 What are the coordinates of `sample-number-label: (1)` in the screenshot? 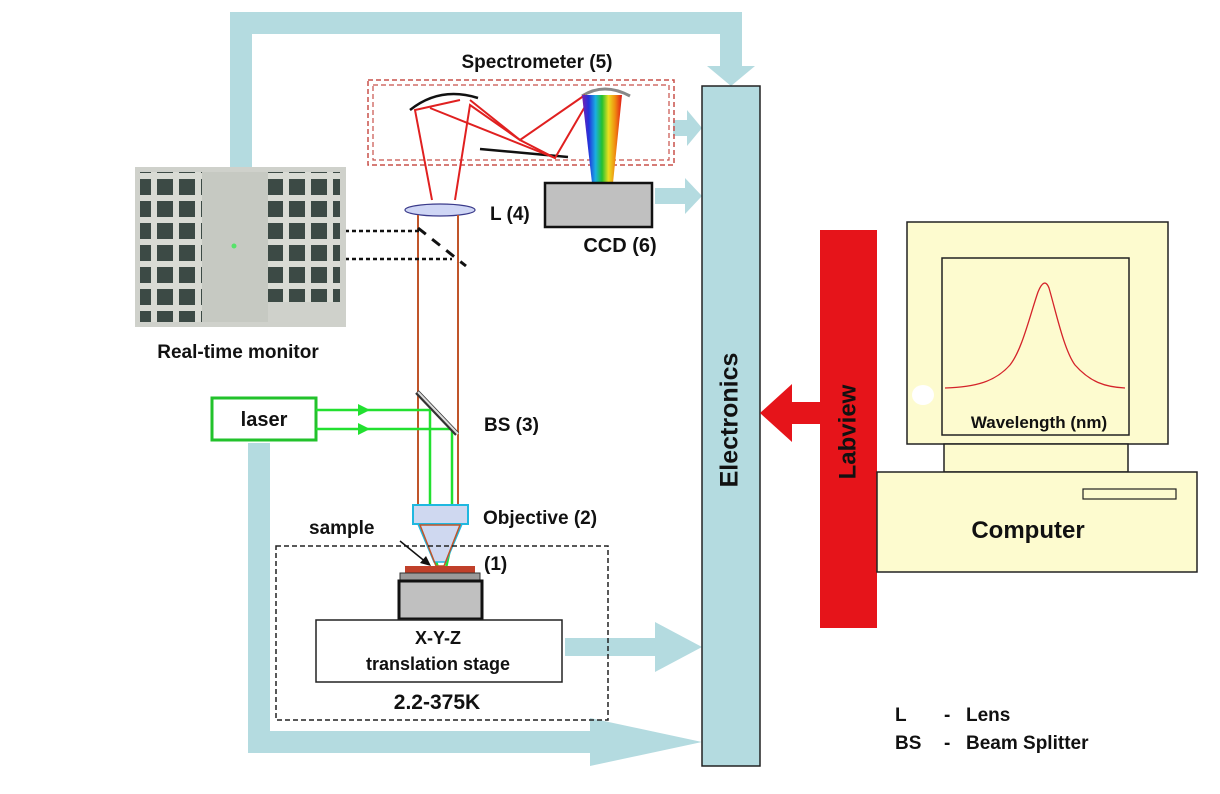 It's located at (495, 564).